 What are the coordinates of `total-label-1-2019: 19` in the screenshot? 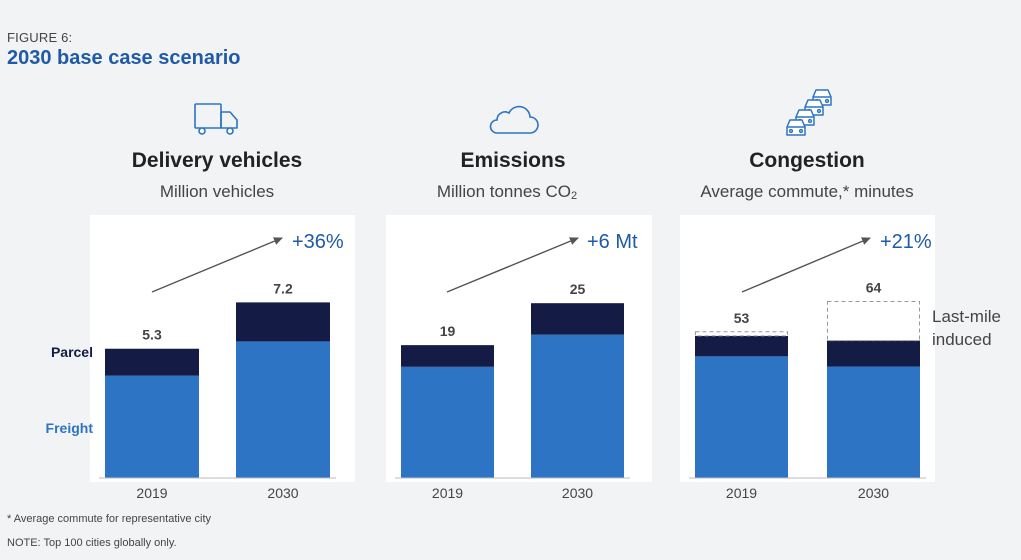 It's located at (448, 331).